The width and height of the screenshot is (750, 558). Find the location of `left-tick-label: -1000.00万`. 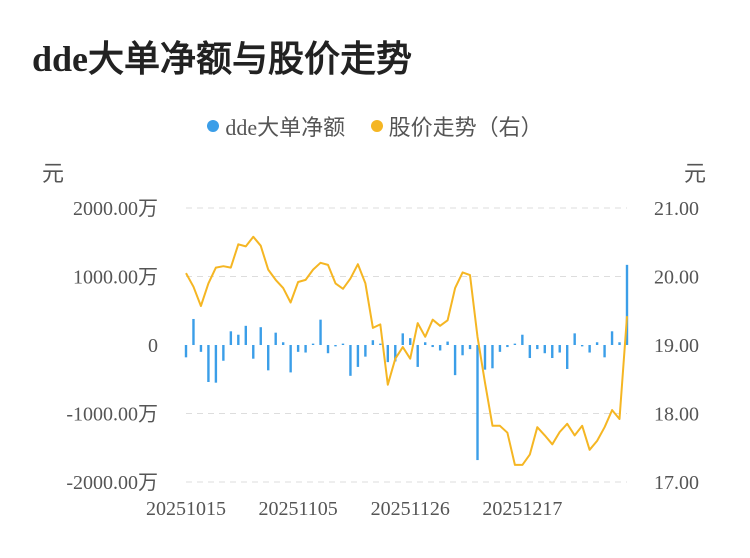

left-tick-label: -1000.00万 is located at coordinates (112, 415).